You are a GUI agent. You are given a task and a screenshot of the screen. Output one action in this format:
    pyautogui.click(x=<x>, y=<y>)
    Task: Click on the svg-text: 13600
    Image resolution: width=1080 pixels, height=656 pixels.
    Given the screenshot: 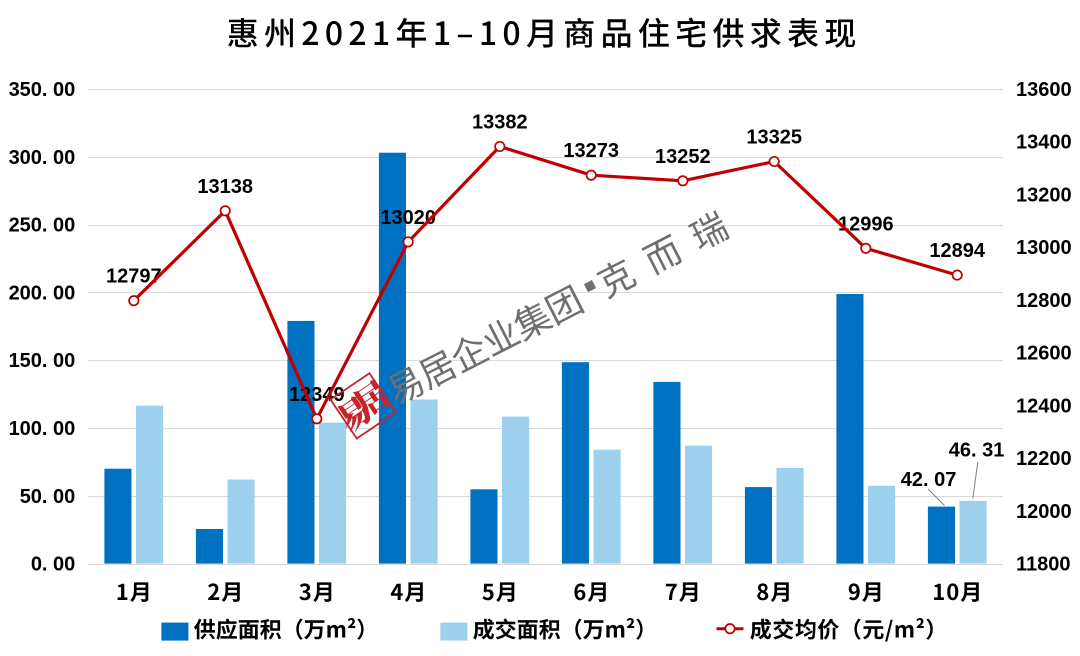 What is the action you would take?
    pyautogui.click(x=1044, y=90)
    